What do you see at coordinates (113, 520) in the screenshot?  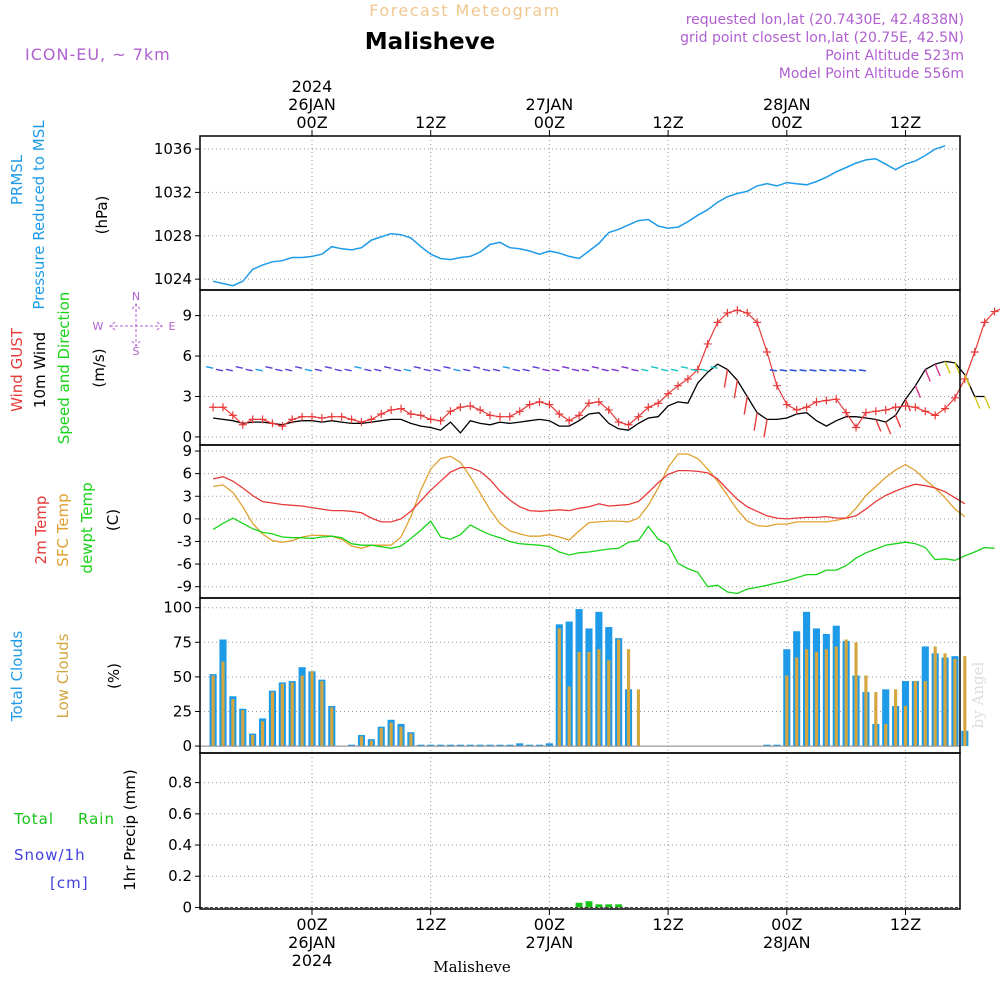 I see `temp-unit: (C)` at bounding box center [113, 520].